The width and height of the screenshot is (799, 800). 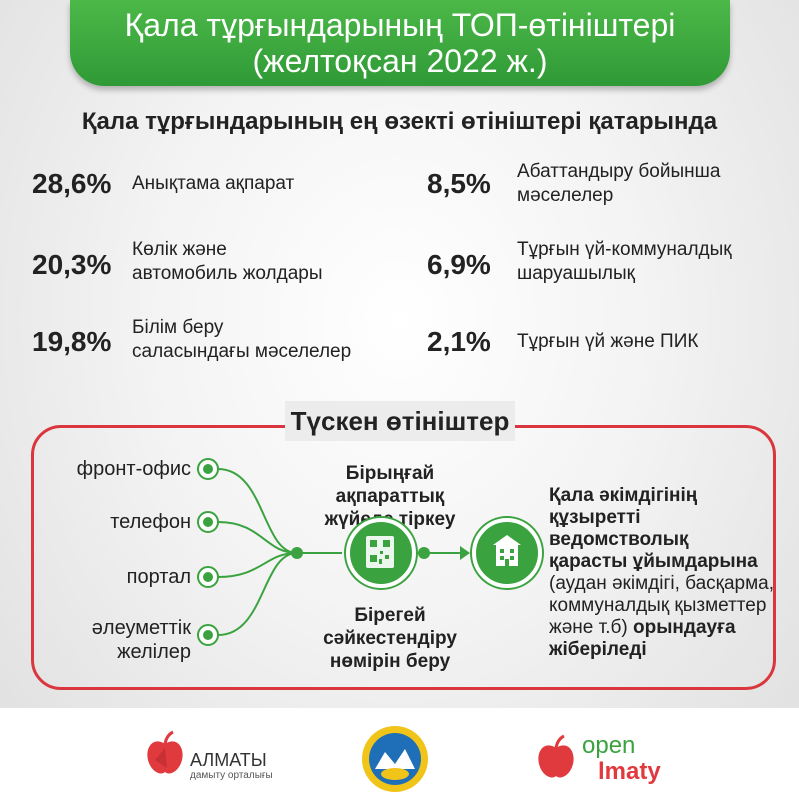 What do you see at coordinates (178, 327) in the screenshot?
I see `stat-label: Білім беру` at bounding box center [178, 327].